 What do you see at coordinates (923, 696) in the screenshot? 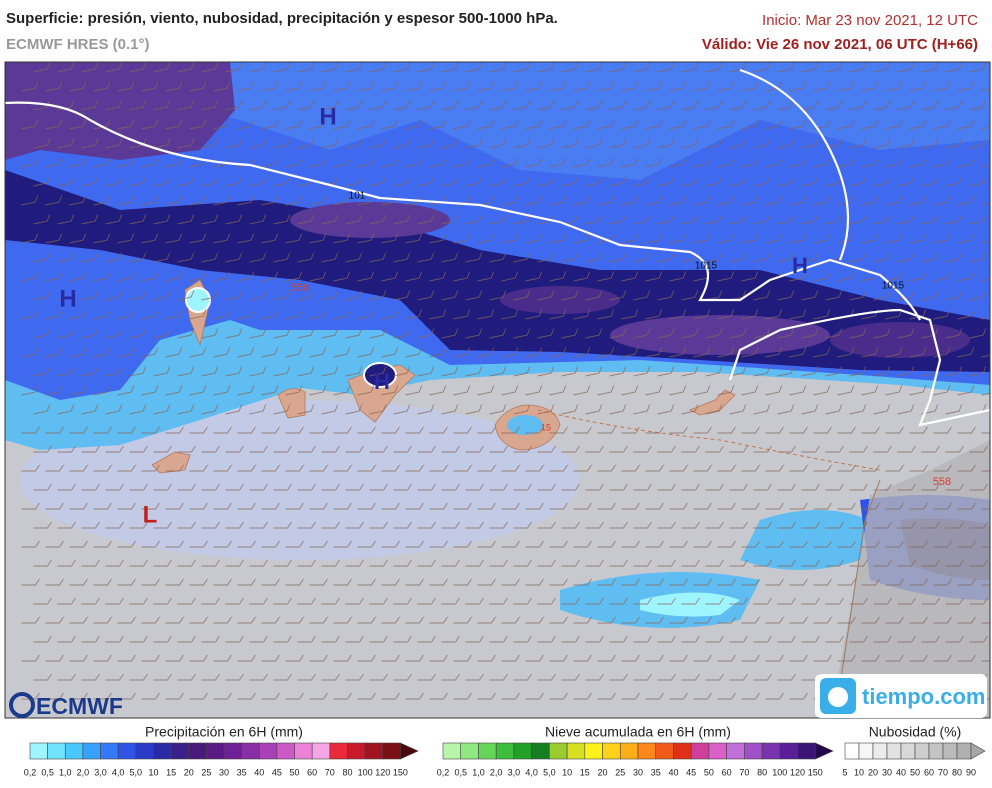
I see `tiempo-logo-text: tiempo.com` at bounding box center [923, 696].